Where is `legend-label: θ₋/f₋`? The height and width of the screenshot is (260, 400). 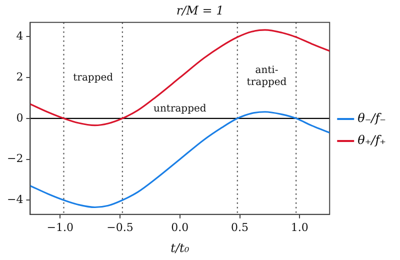
legend-label: θ₋/f₋ is located at coordinates (372, 118).